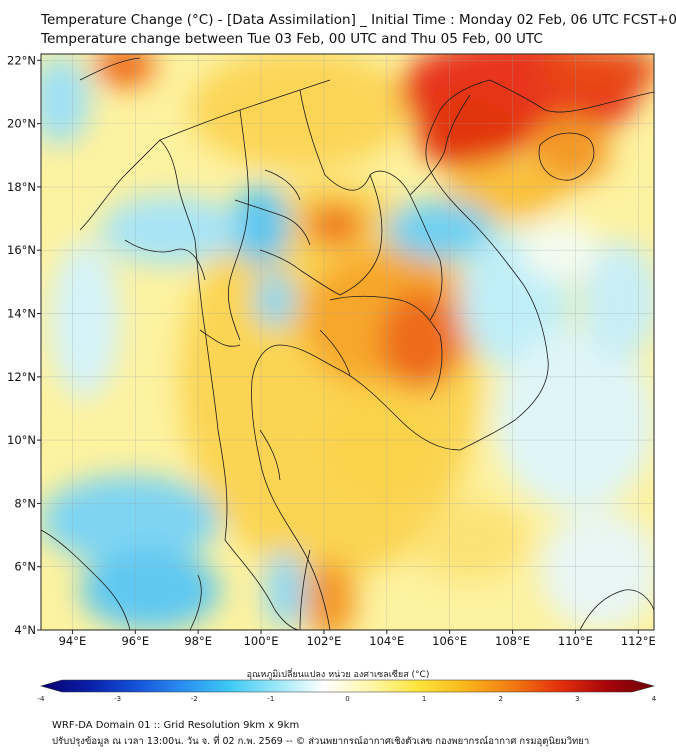  Describe the element at coordinates (21, 124) in the screenshot. I see `y-tick-label: 20°N` at that location.